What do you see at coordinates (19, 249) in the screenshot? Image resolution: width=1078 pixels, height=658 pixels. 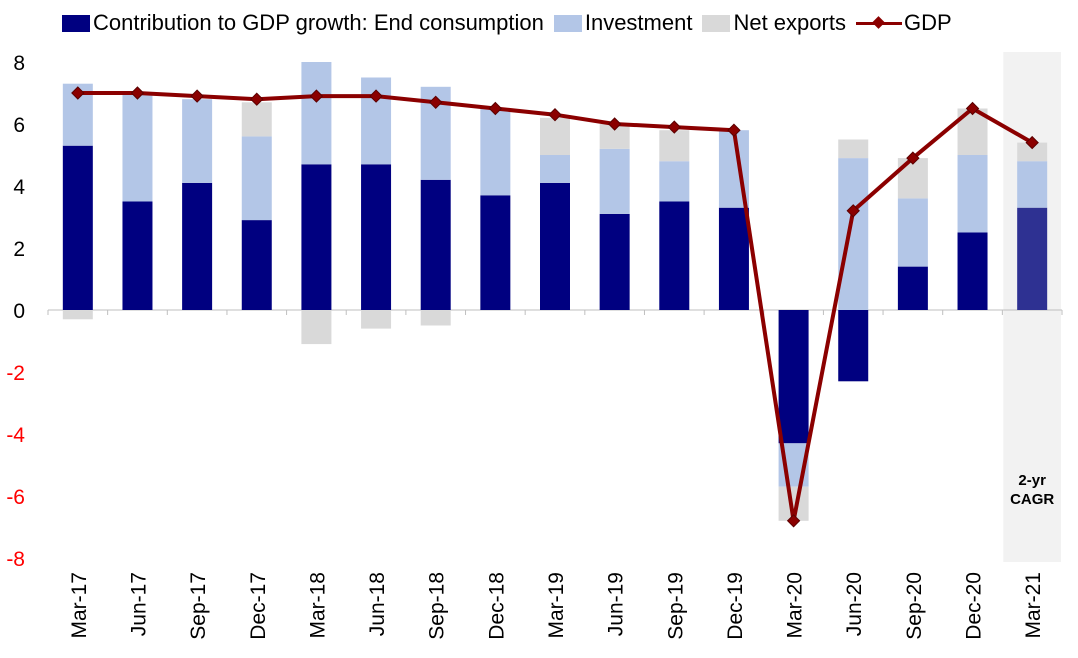 I see `y-tick-label: 2` at bounding box center [19, 249].